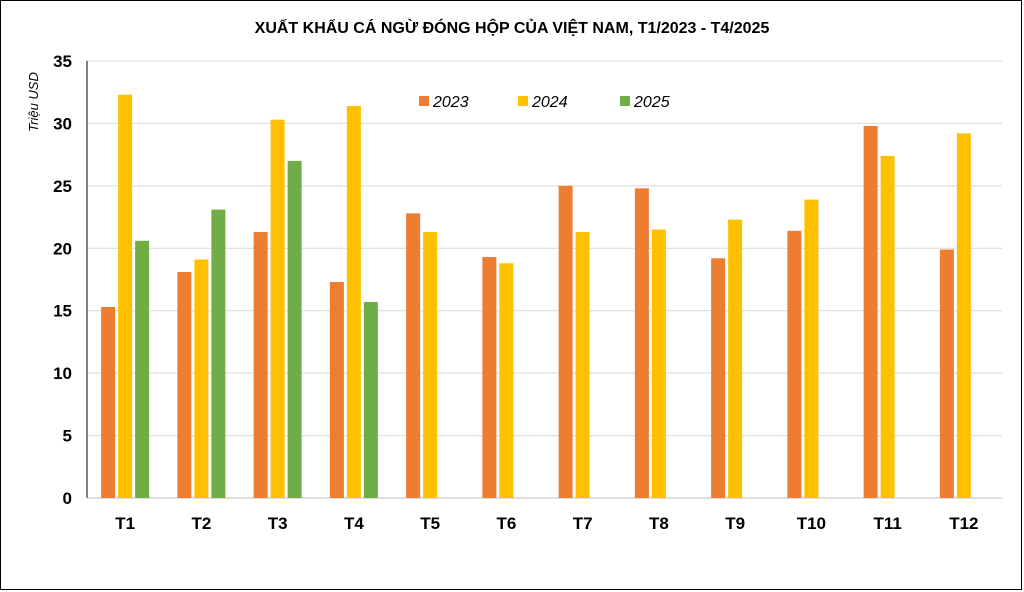  Describe the element at coordinates (67, 498) in the screenshot. I see `y-tick-label: 0` at that location.